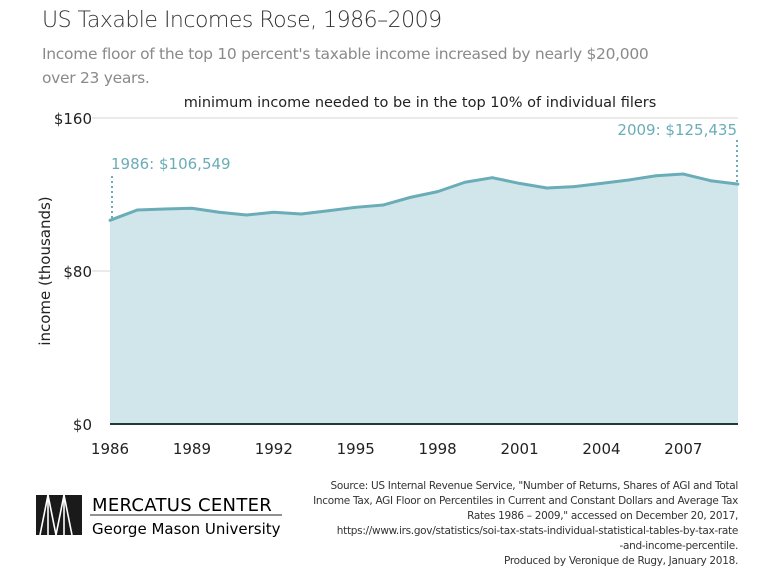  What do you see at coordinates (186, 529) in the screenshot?
I see `logo-line2: George Mason University` at bounding box center [186, 529].